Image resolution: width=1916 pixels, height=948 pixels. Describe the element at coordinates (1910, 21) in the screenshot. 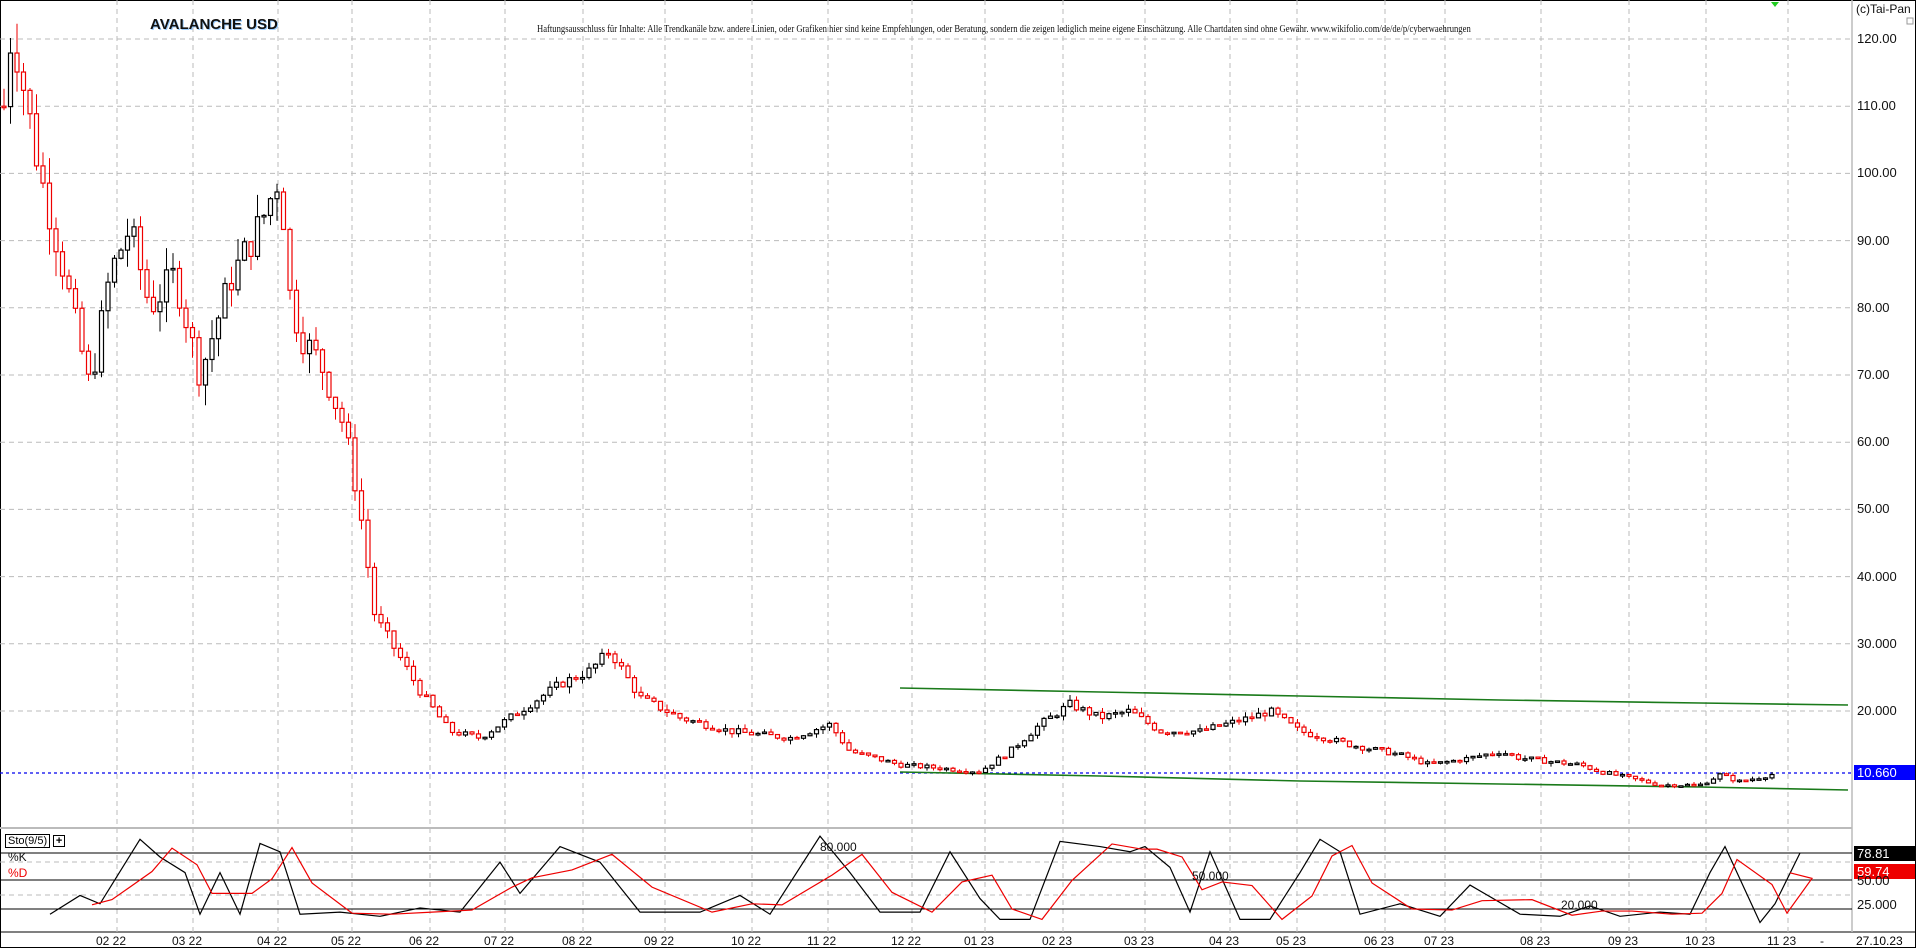

I see `collapse-icon` at that location.